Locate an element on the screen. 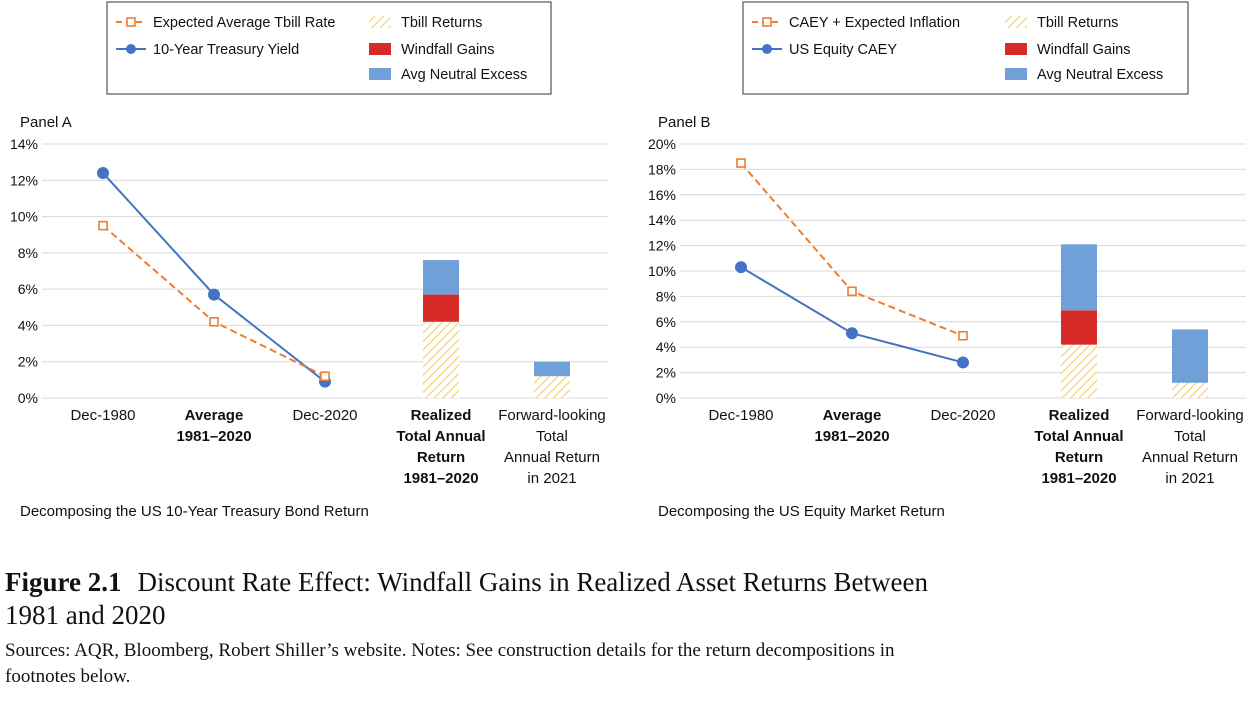  panel-a-legend-solid-label: 10-Year Treasury Yield is located at coordinates (226, 50).